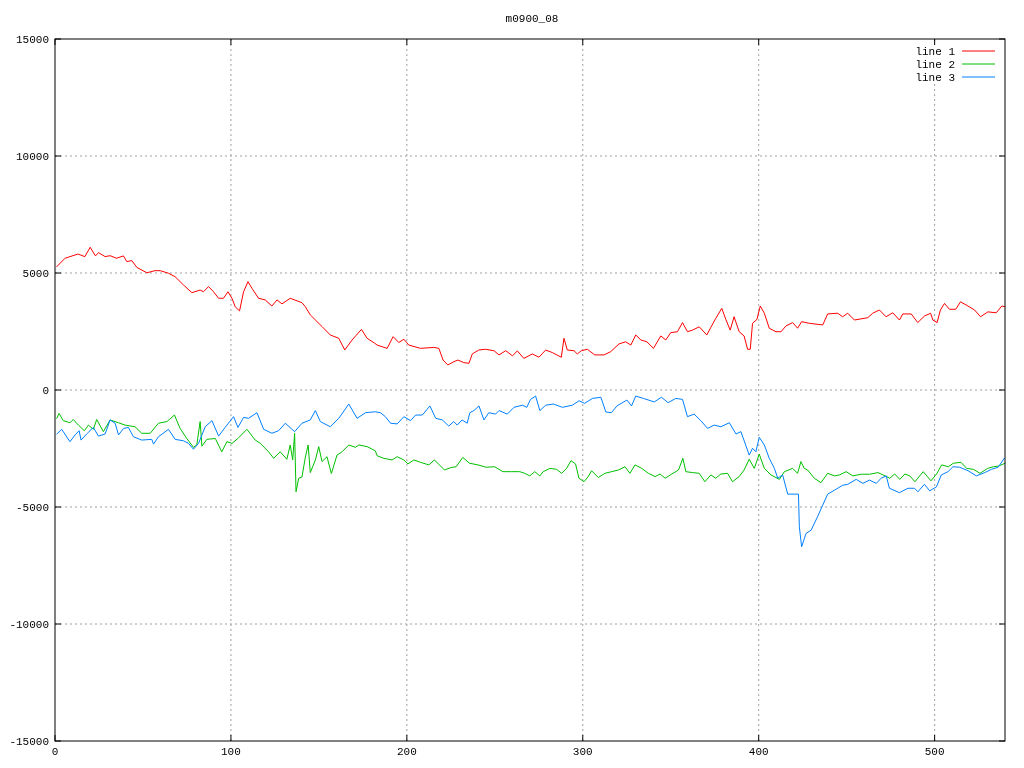 This screenshot has height=768, width=1024. I want to click on y-tick-label: -10000, so click(29, 625).